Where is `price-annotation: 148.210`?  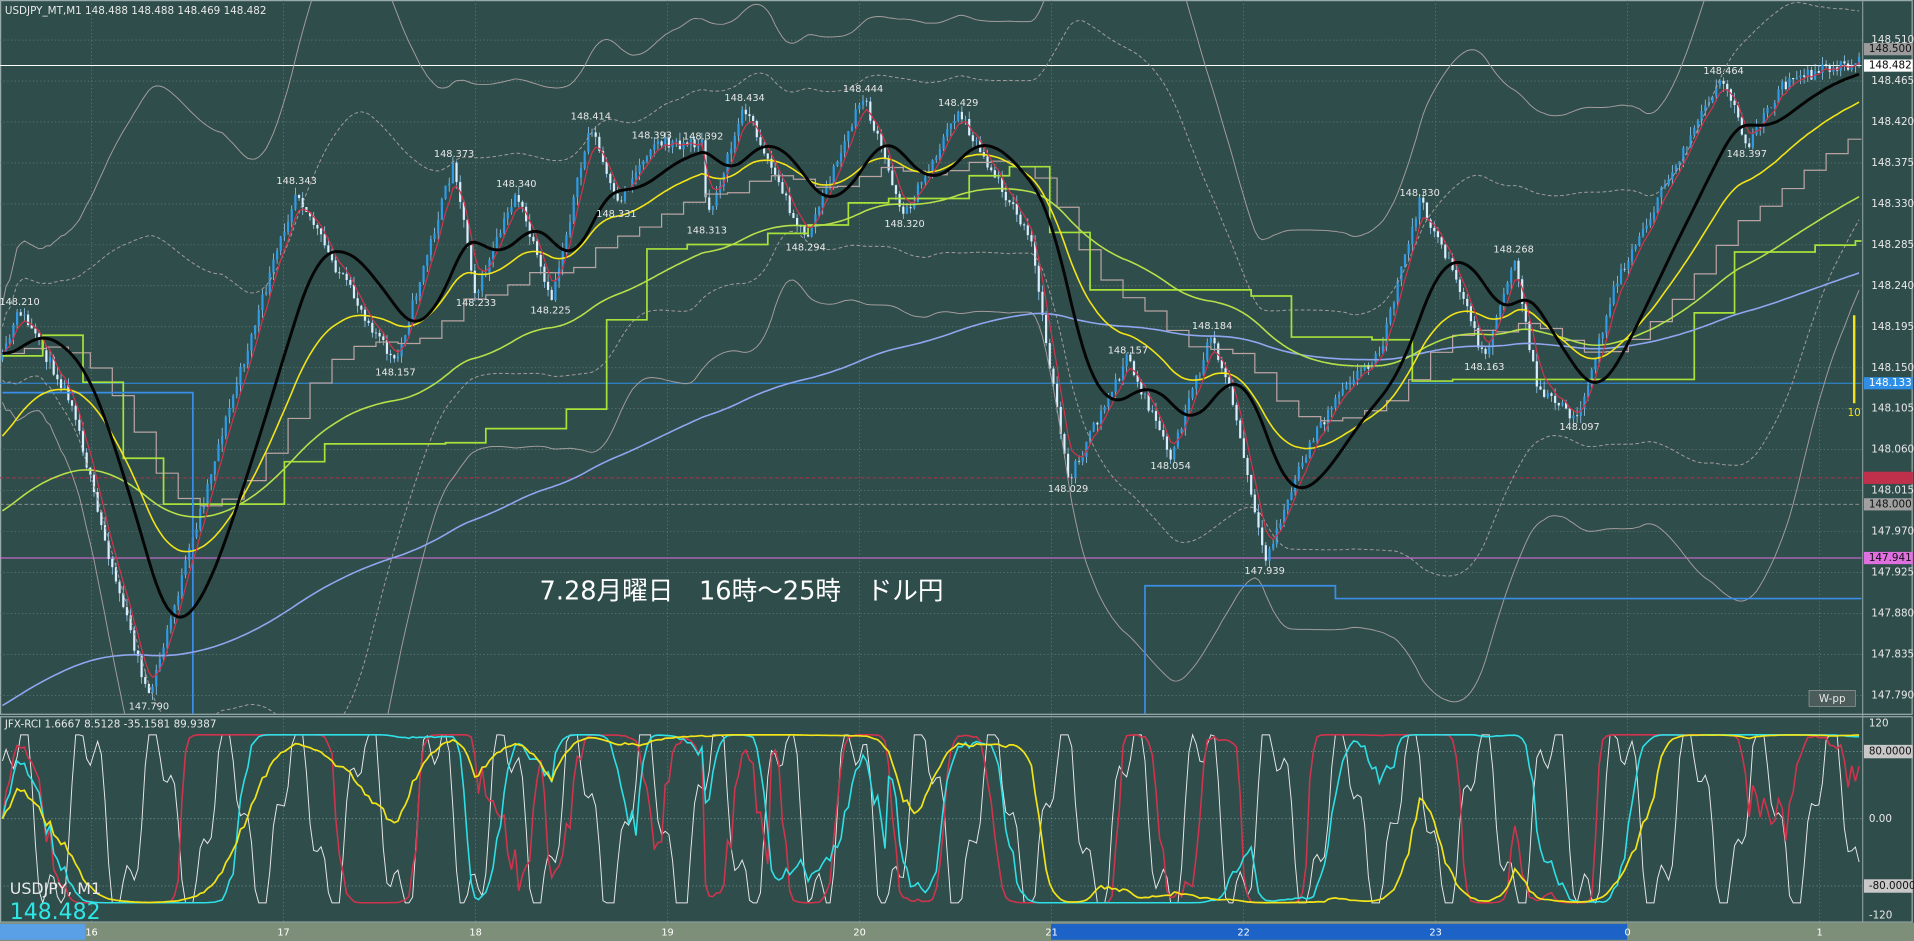
price-annotation: 148.210 is located at coordinates (20, 302).